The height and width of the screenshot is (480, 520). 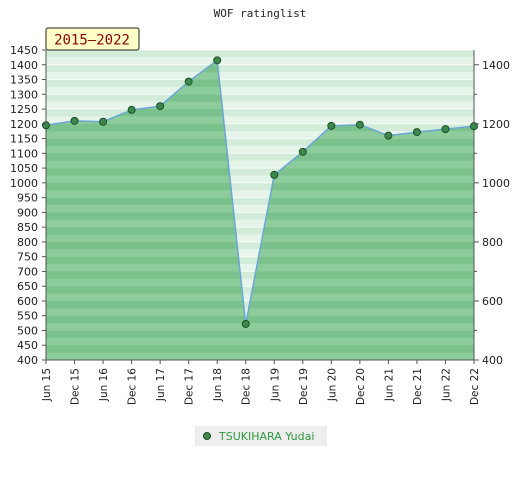 I want to click on x-tick-label: Dec 19, so click(x=304, y=386).